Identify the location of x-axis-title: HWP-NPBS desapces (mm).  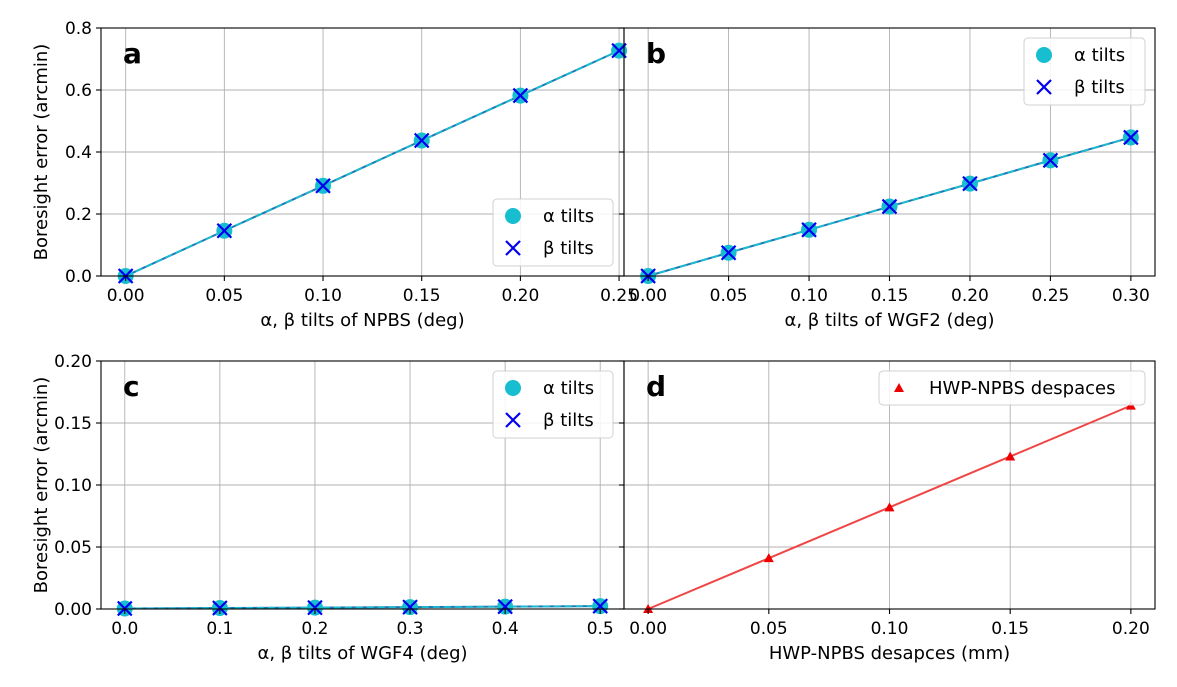
(889, 653).